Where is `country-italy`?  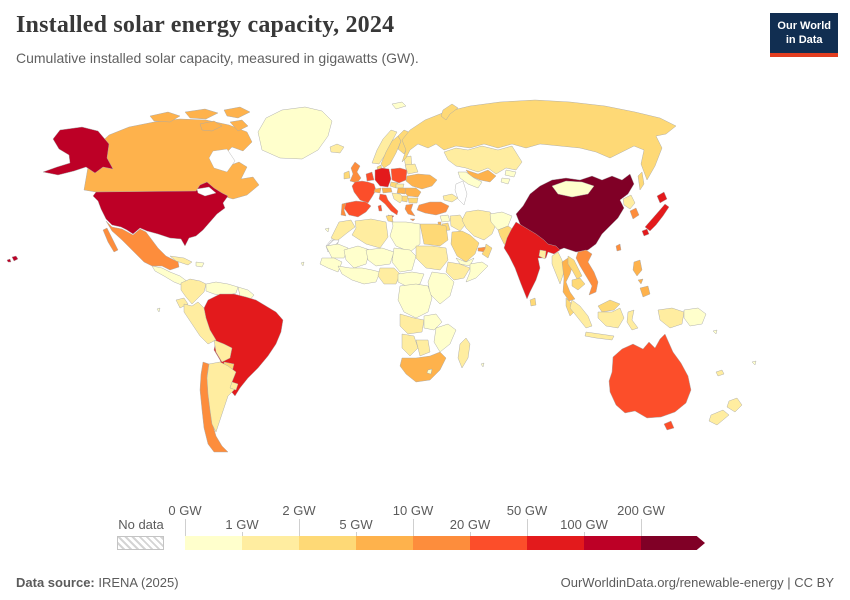 country-italy is located at coordinates (388, 204).